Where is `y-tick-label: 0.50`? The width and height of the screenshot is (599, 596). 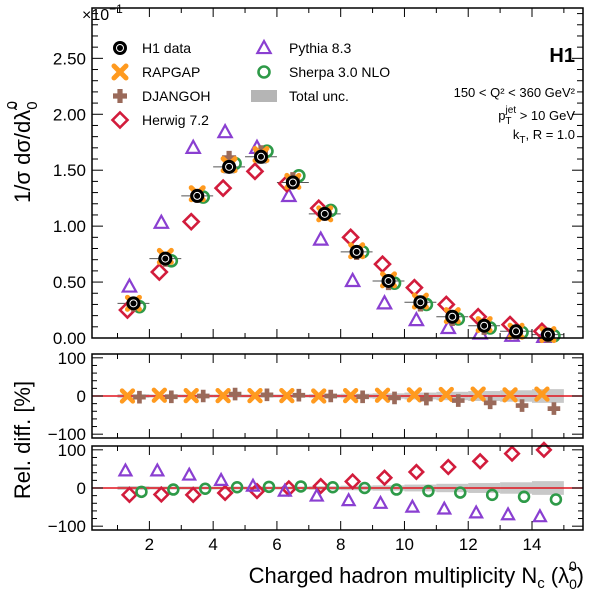 y-tick-label: 0.50 is located at coordinates (69, 282).